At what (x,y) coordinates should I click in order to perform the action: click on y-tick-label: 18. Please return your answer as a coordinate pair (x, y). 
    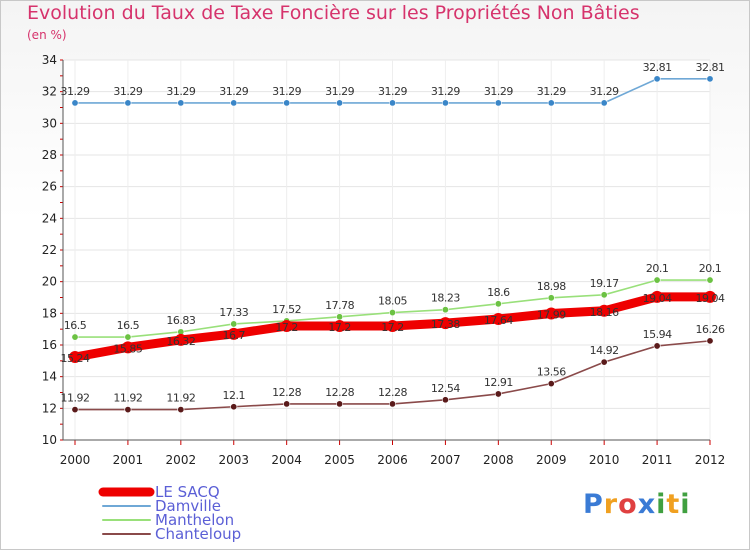
    Looking at the image, I should click on (49, 313).